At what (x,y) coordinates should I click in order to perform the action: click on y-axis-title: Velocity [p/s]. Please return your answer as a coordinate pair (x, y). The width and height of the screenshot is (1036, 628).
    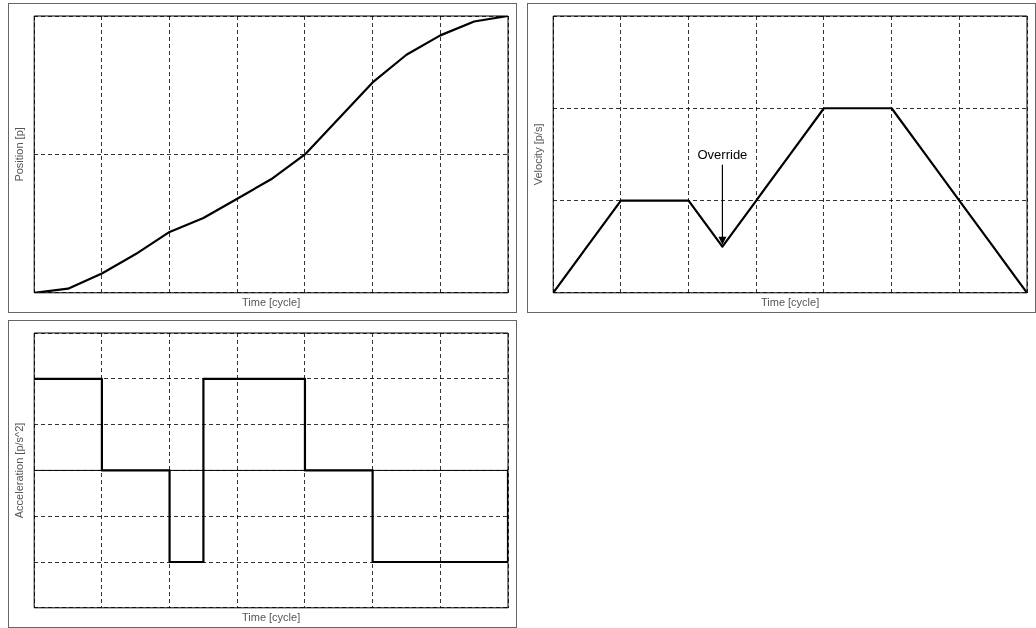
    Looking at the image, I should click on (537, 154).